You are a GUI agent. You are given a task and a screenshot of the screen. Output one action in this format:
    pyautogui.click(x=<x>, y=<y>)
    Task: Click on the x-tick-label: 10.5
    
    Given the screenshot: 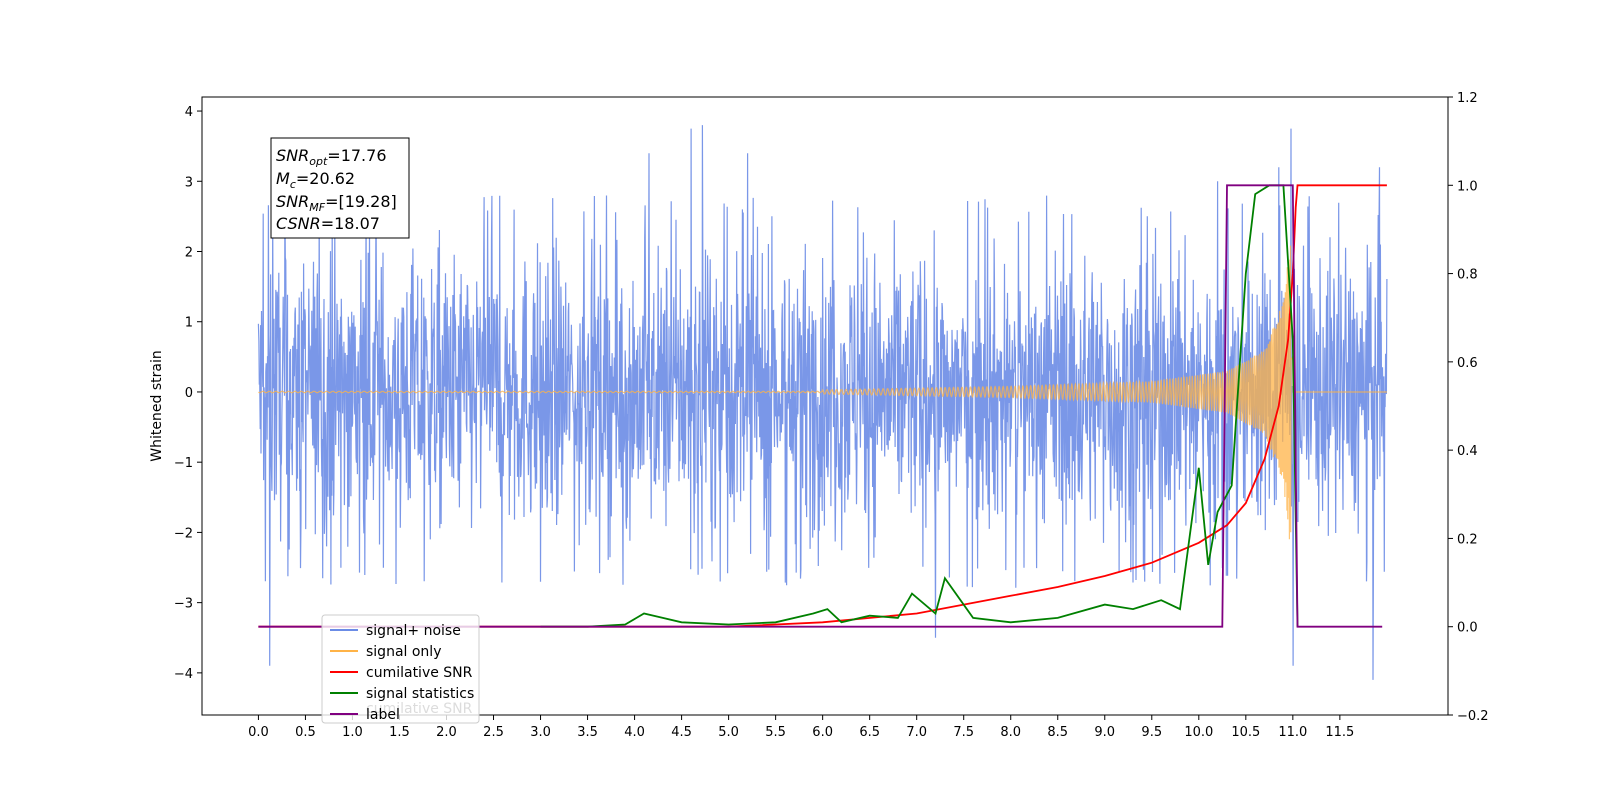 What is the action you would take?
    pyautogui.click(x=1245, y=732)
    